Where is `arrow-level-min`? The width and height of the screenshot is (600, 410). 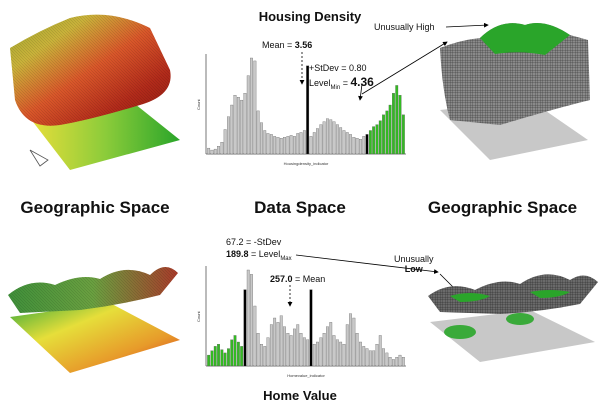 arrow-level-min is located at coordinates (404, 68).